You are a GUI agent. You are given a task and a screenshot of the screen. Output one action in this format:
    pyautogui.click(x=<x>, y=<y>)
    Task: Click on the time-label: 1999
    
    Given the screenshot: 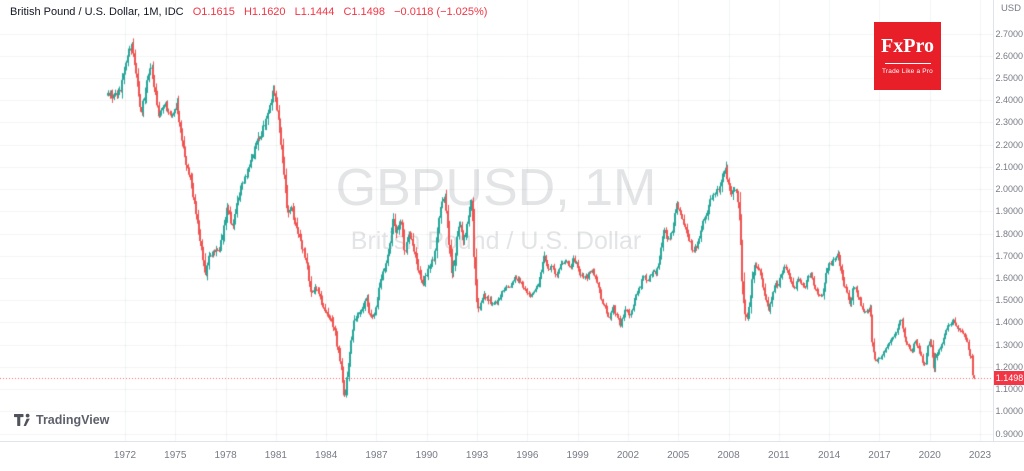 What is the action you would take?
    pyautogui.click(x=577, y=455)
    